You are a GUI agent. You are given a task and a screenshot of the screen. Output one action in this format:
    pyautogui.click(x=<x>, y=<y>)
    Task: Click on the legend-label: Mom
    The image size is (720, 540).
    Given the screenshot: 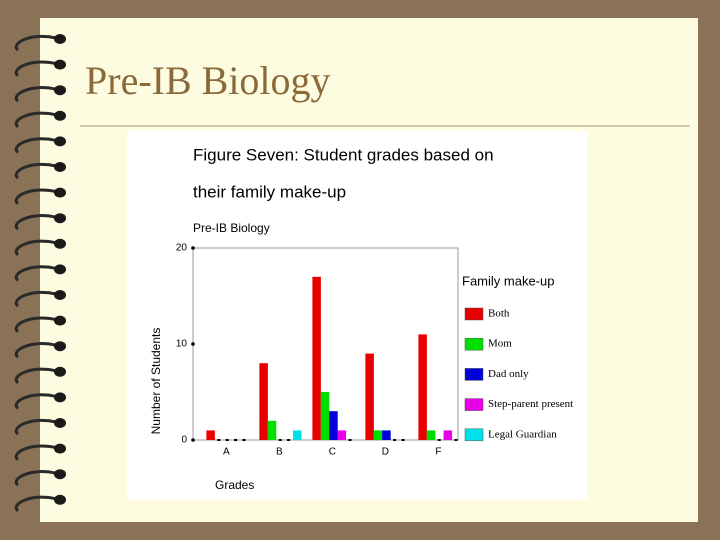 What is the action you would take?
    pyautogui.click(x=500, y=344)
    